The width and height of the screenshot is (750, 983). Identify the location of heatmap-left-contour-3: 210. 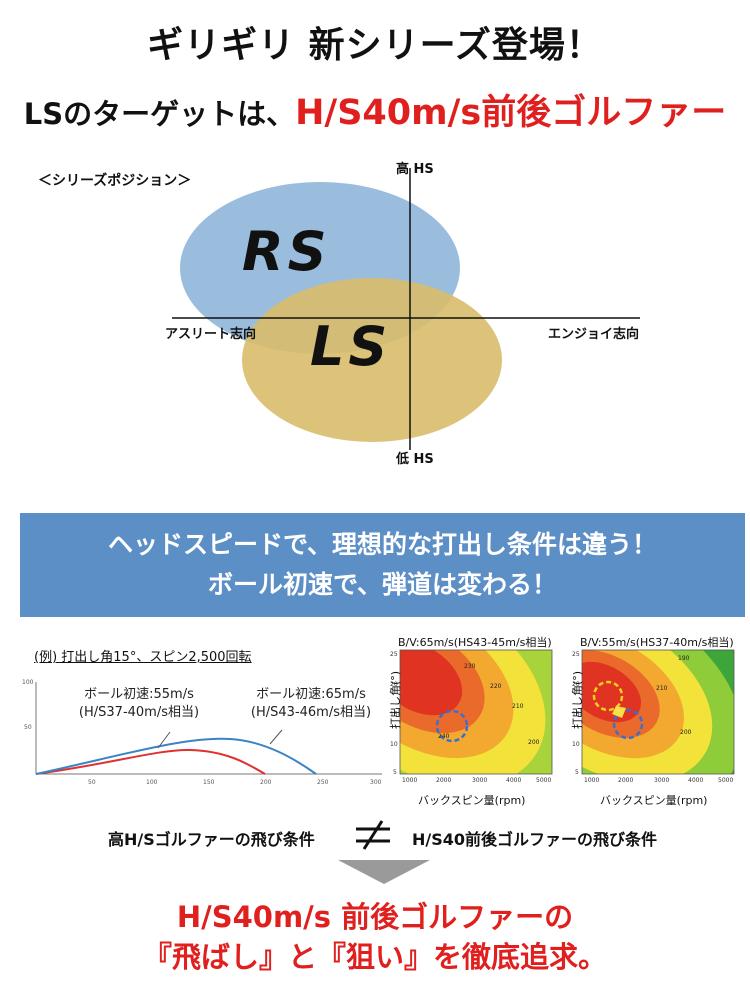
(518, 706).